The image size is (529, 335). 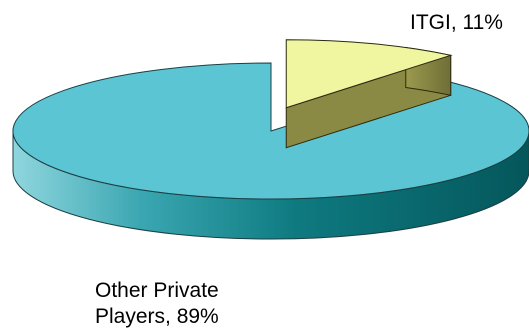 I want to click on slice-label-itgi: ITGI, 11%, so click(x=456, y=23).